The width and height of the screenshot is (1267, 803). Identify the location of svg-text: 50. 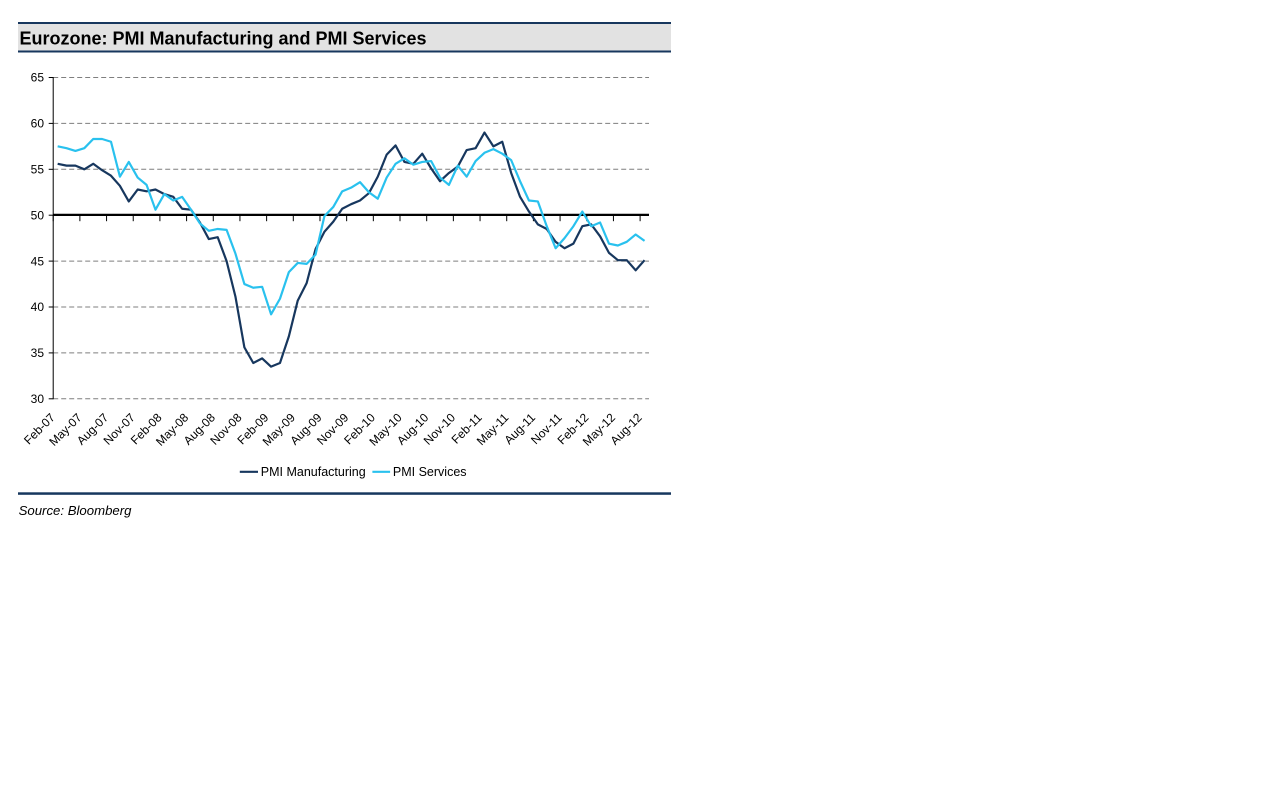
(38, 215).